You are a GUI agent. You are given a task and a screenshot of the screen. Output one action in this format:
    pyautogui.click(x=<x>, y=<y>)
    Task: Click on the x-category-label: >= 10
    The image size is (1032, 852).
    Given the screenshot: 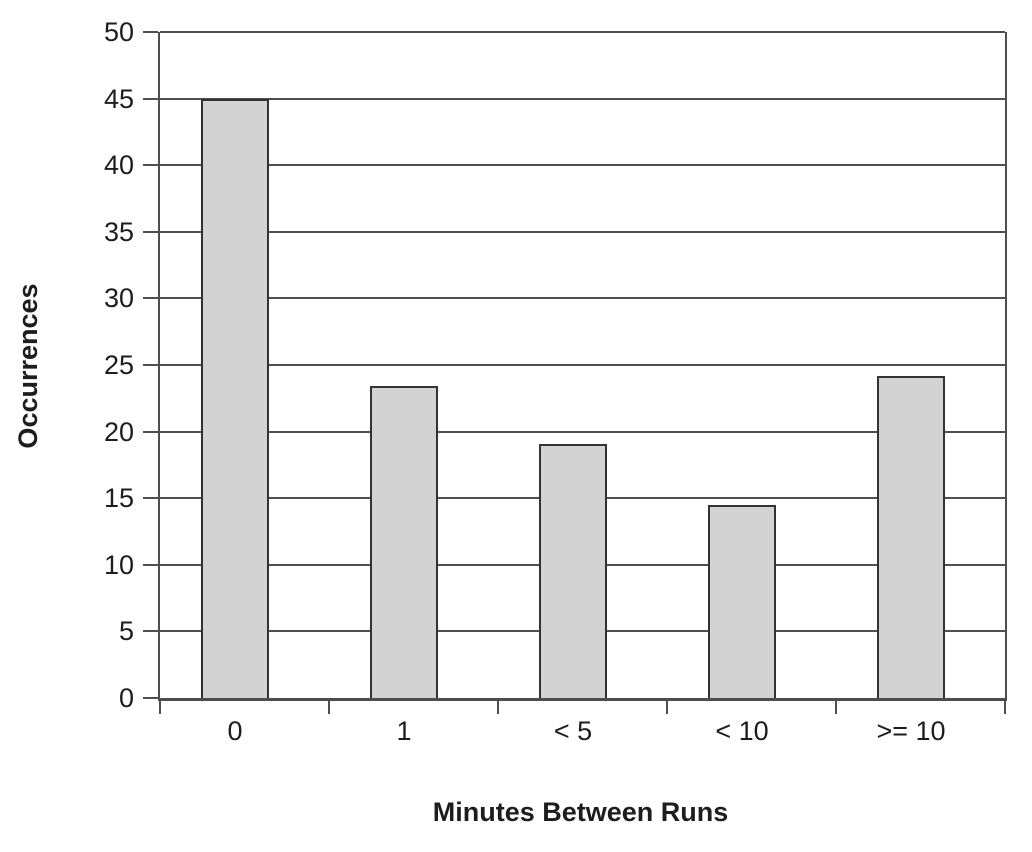 What is the action you would take?
    pyautogui.click(x=911, y=731)
    